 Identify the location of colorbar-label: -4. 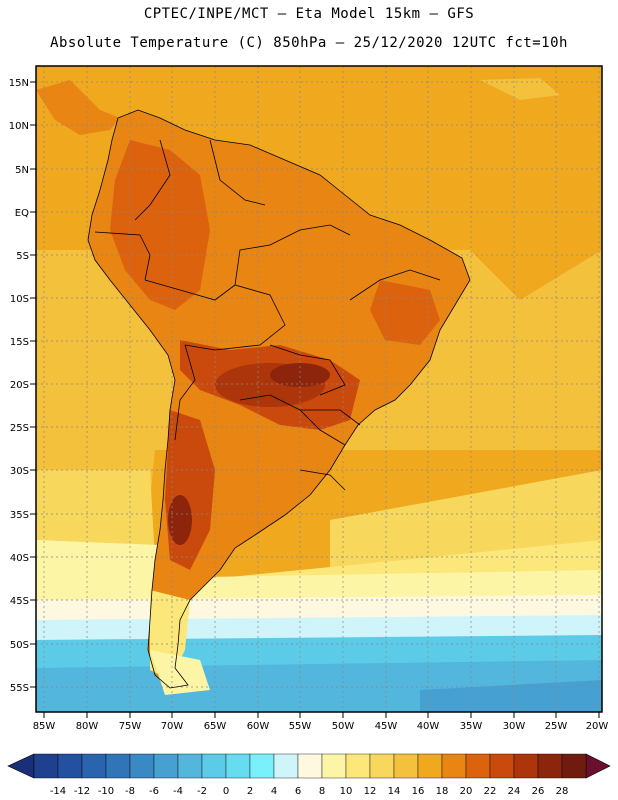
(178, 791).